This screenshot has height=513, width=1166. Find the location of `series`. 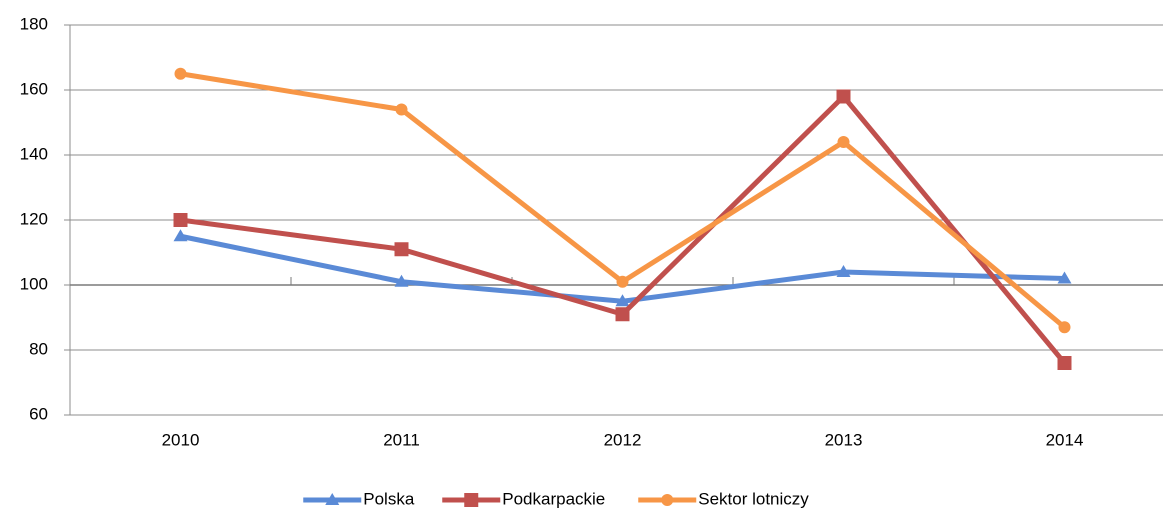

series is located at coordinates (622, 268).